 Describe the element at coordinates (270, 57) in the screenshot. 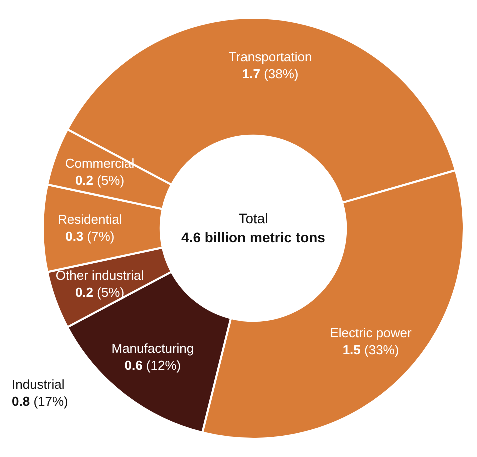

I see `slice-label: Transportation` at that location.